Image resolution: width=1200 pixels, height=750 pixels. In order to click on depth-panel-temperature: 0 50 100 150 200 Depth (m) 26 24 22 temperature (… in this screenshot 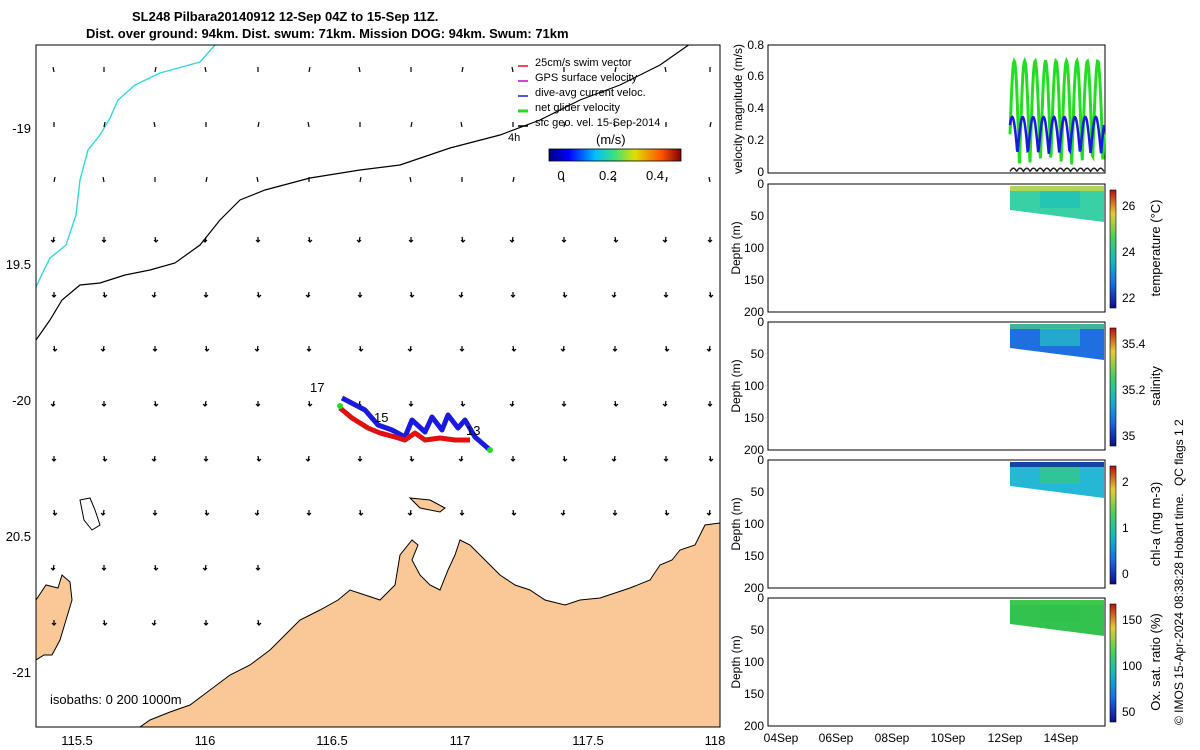, I will do `click(946, 248)`.